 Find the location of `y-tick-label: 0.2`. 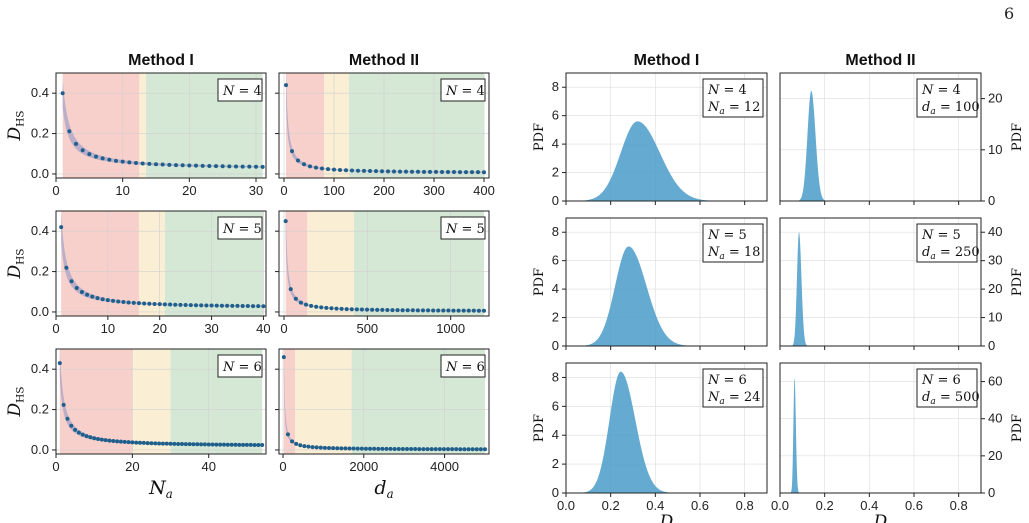

y-tick-label: 0.2 is located at coordinates (40, 133).